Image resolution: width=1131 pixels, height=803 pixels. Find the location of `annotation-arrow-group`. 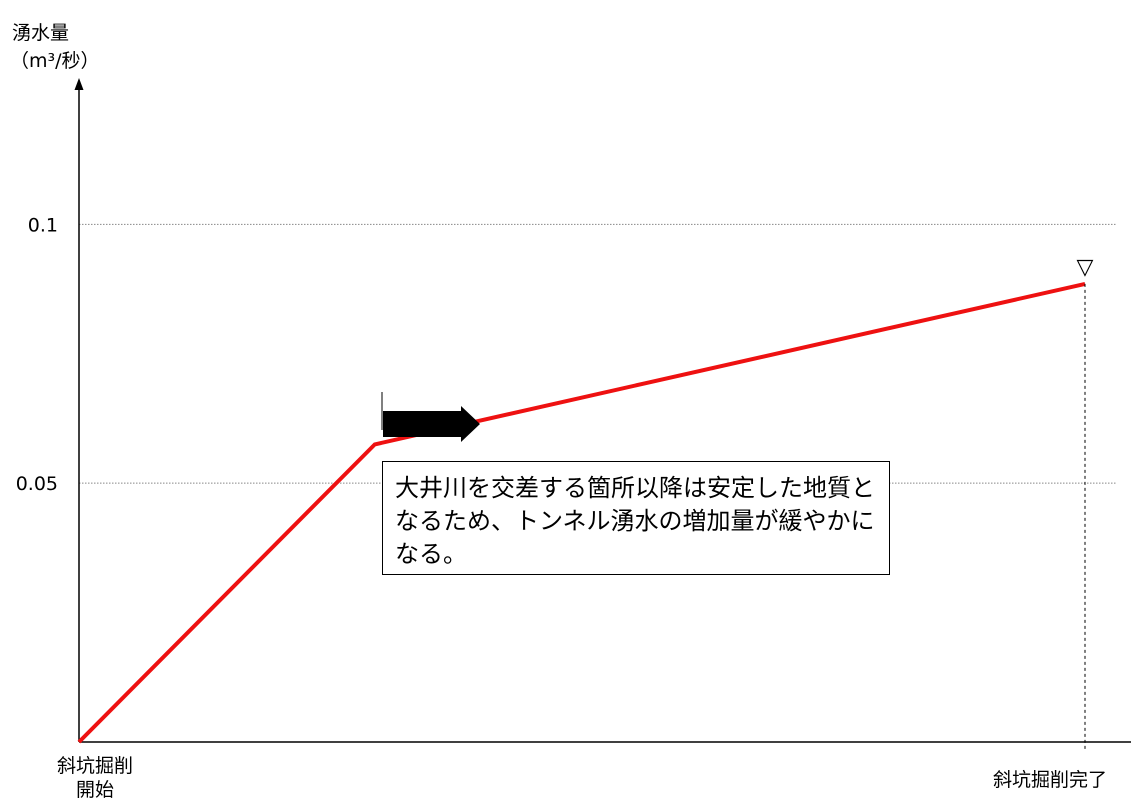

annotation-arrow-group is located at coordinates (430, 417).